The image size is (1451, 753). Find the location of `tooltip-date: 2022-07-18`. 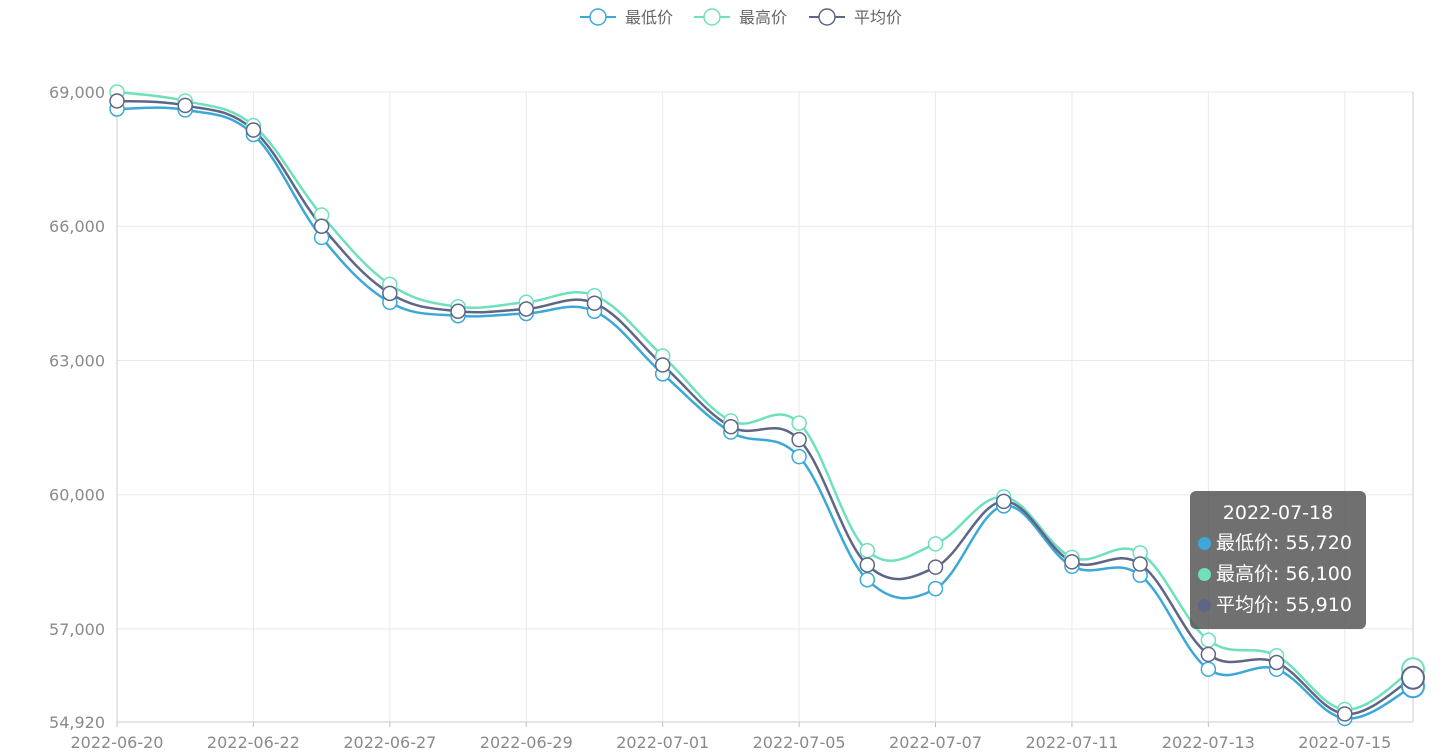

tooltip-date: 2022-07-18 is located at coordinates (1278, 513).